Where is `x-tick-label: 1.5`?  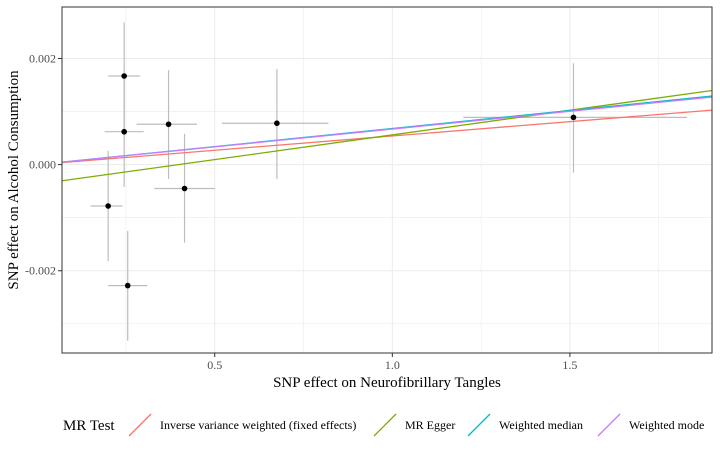
x-tick-label: 1.5 is located at coordinates (569, 365).